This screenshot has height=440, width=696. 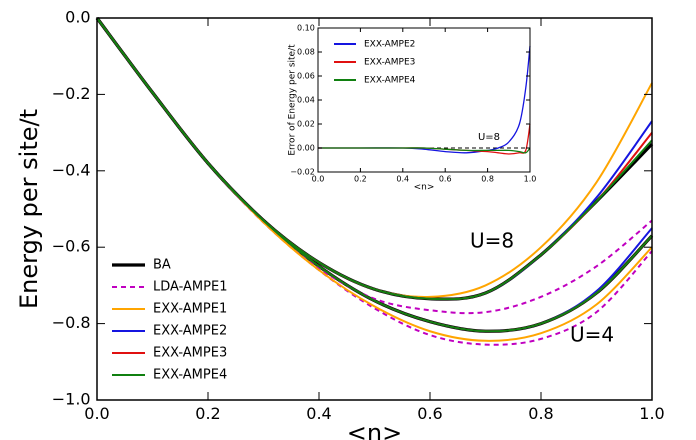 What do you see at coordinates (190, 309) in the screenshot?
I see `legend-label: EXX-AMPE1` at bounding box center [190, 309].